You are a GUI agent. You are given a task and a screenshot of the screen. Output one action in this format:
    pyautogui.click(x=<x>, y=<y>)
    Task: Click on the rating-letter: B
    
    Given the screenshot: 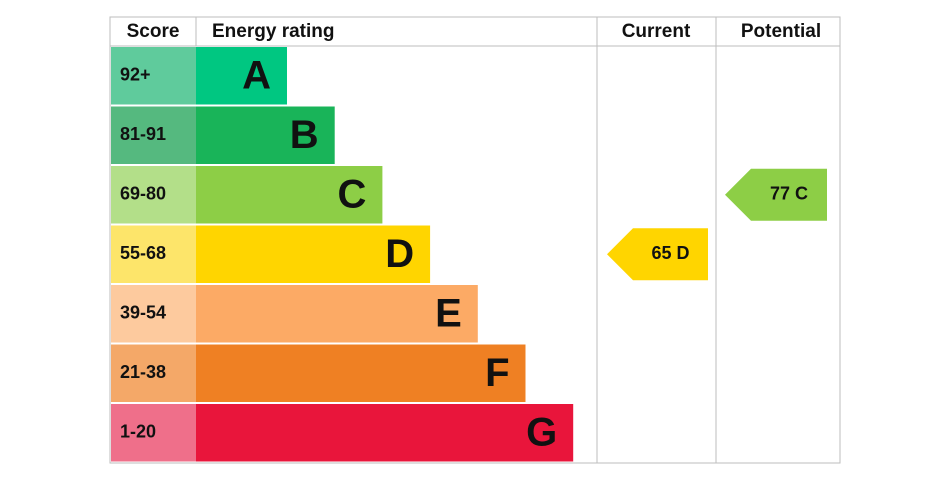 What is the action you would take?
    pyautogui.click(x=304, y=135)
    